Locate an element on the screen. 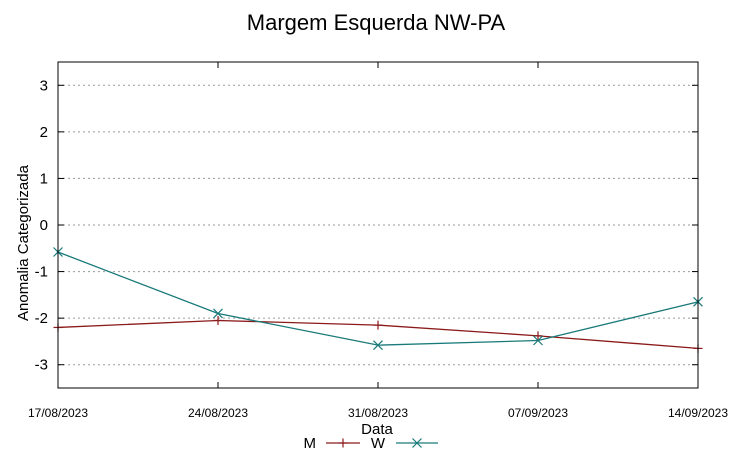  y-tick-label: -3 is located at coordinates (41, 365).